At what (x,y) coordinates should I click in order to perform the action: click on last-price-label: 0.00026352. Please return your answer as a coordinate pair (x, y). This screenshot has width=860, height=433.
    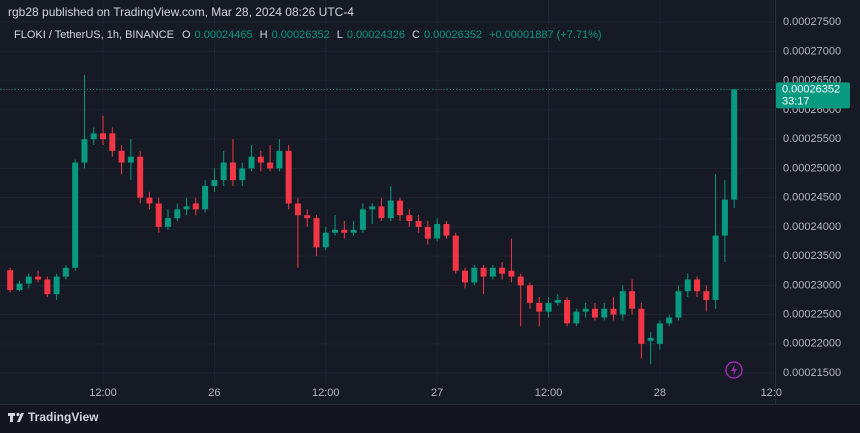
    Looking at the image, I should click on (811, 89).